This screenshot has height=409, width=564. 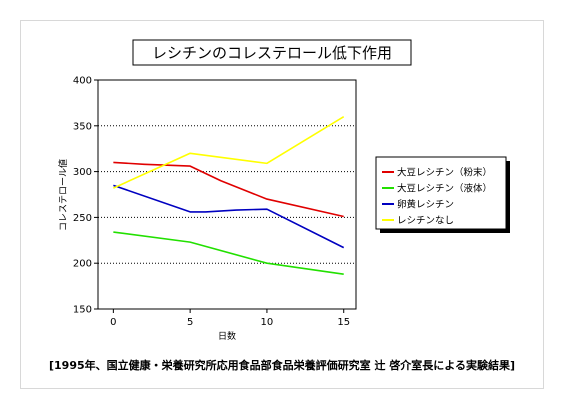 I want to click on legend-label: 大豆レシチン（液体）, so click(x=444, y=189).